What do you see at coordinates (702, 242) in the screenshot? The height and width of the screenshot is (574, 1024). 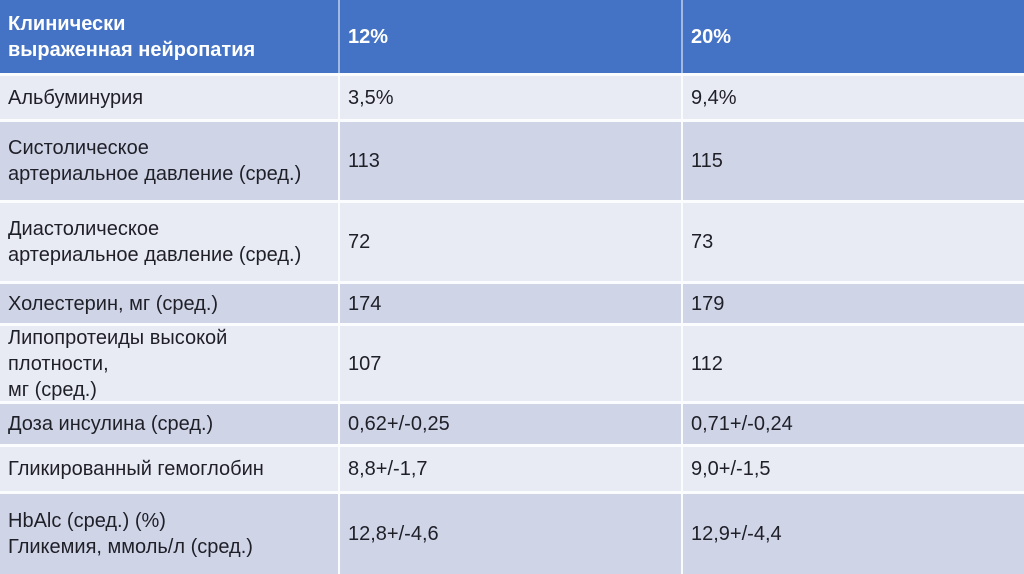 I see `value-20-cell: 73` at bounding box center [702, 242].